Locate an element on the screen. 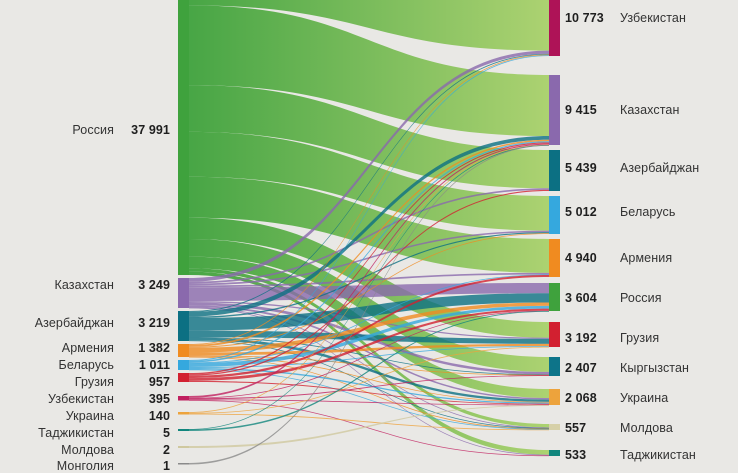  node-value-label: 5 439 is located at coordinates (581, 168).